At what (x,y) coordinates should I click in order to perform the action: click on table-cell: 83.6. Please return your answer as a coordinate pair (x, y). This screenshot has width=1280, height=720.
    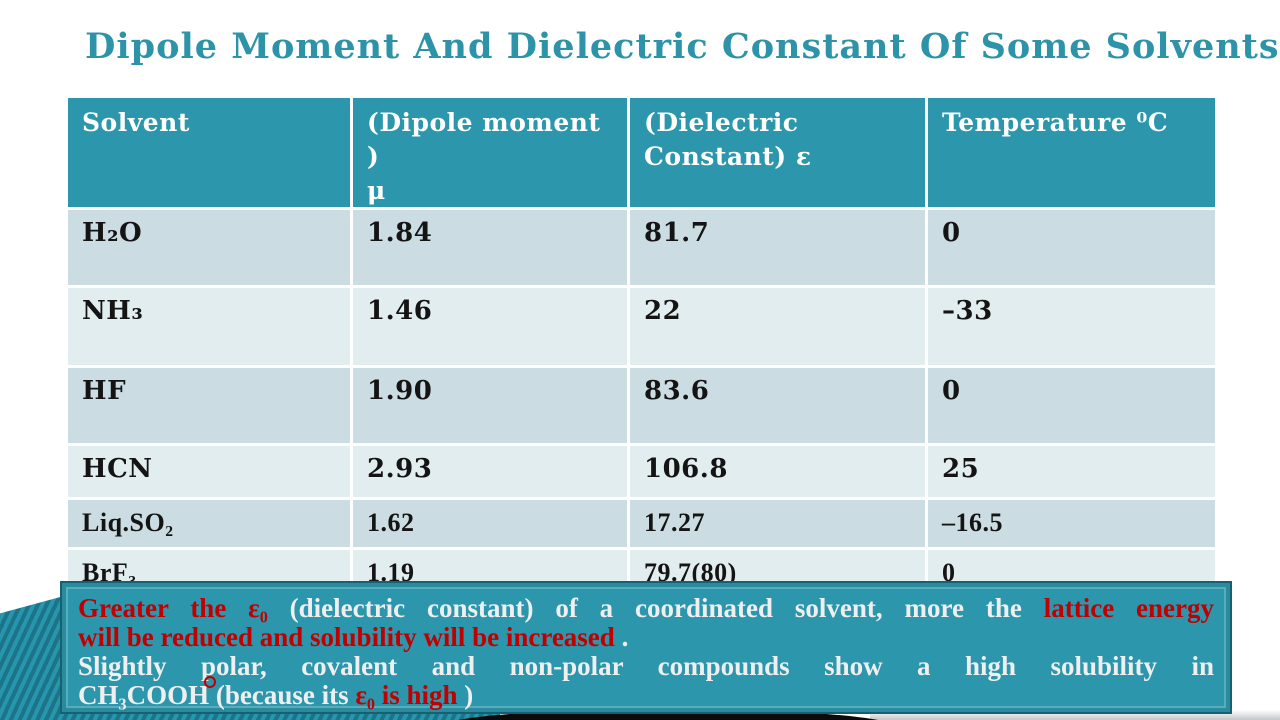
    Looking at the image, I should click on (777, 406).